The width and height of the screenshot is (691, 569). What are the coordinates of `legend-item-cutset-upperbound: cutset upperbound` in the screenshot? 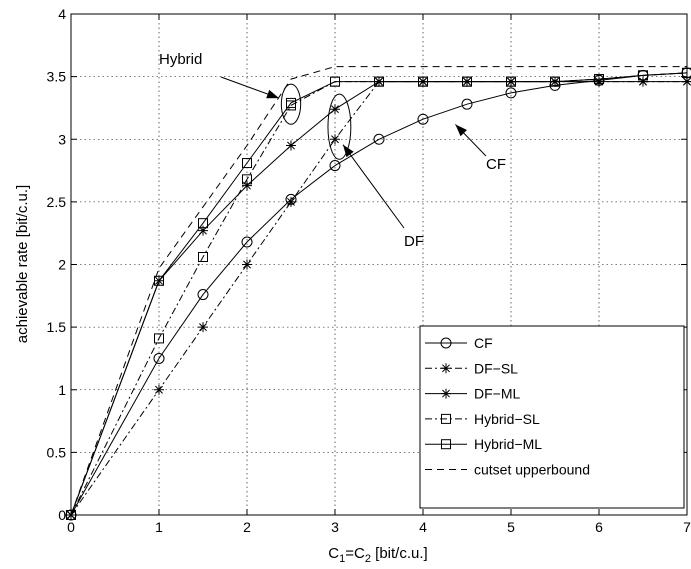 It's located at (507, 470).